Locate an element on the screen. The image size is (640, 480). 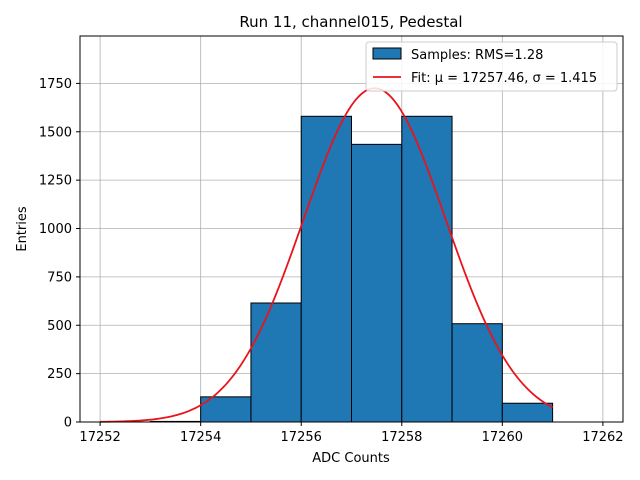
x-tick-label: 17262 is located at coordinates (602, 437).